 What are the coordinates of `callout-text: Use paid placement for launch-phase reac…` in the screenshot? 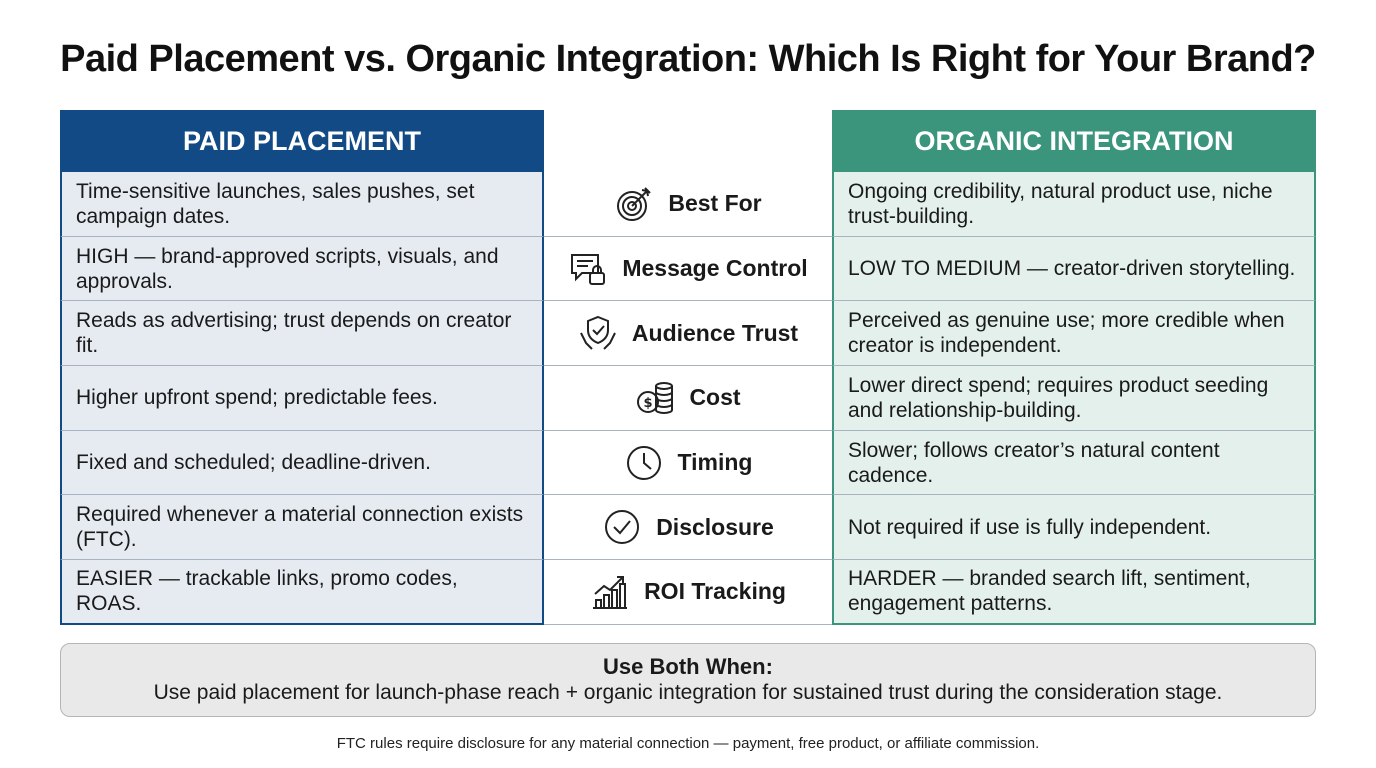 It's located at (688, 692).